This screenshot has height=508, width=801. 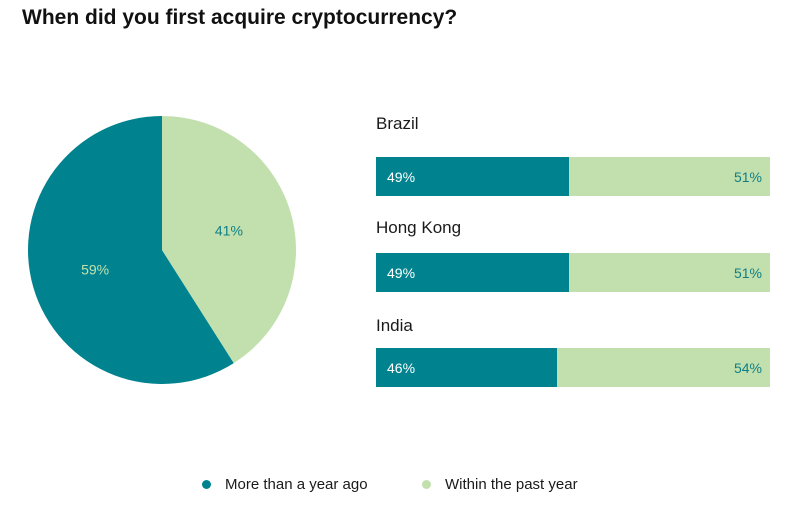 I want to click on bar-segment-hong-kong-more-than-a-year: 49%, so click(x=473, y=272).